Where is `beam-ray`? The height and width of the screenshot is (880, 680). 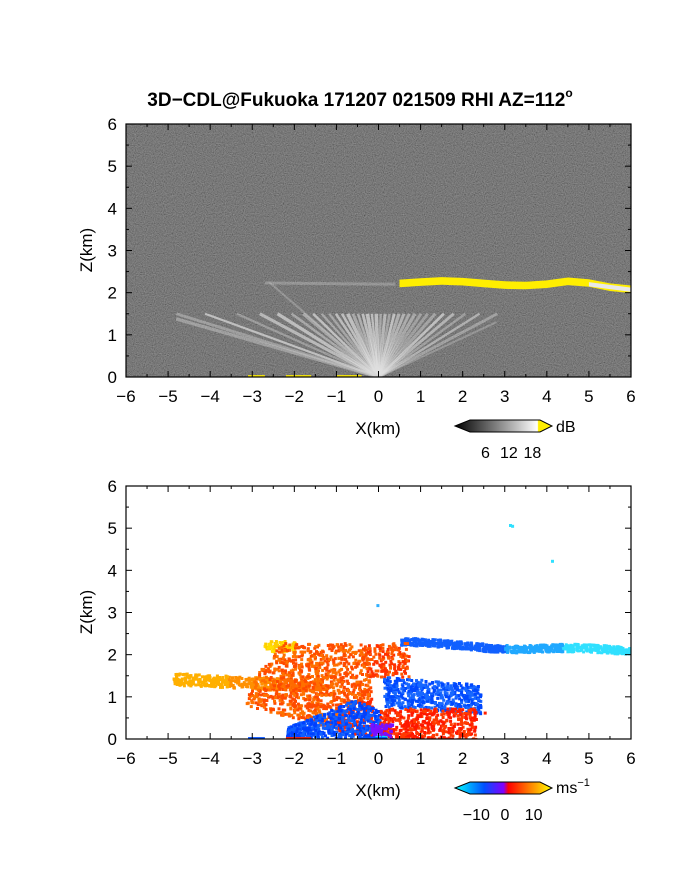
beam-ray is located at coordinates (307, 344).